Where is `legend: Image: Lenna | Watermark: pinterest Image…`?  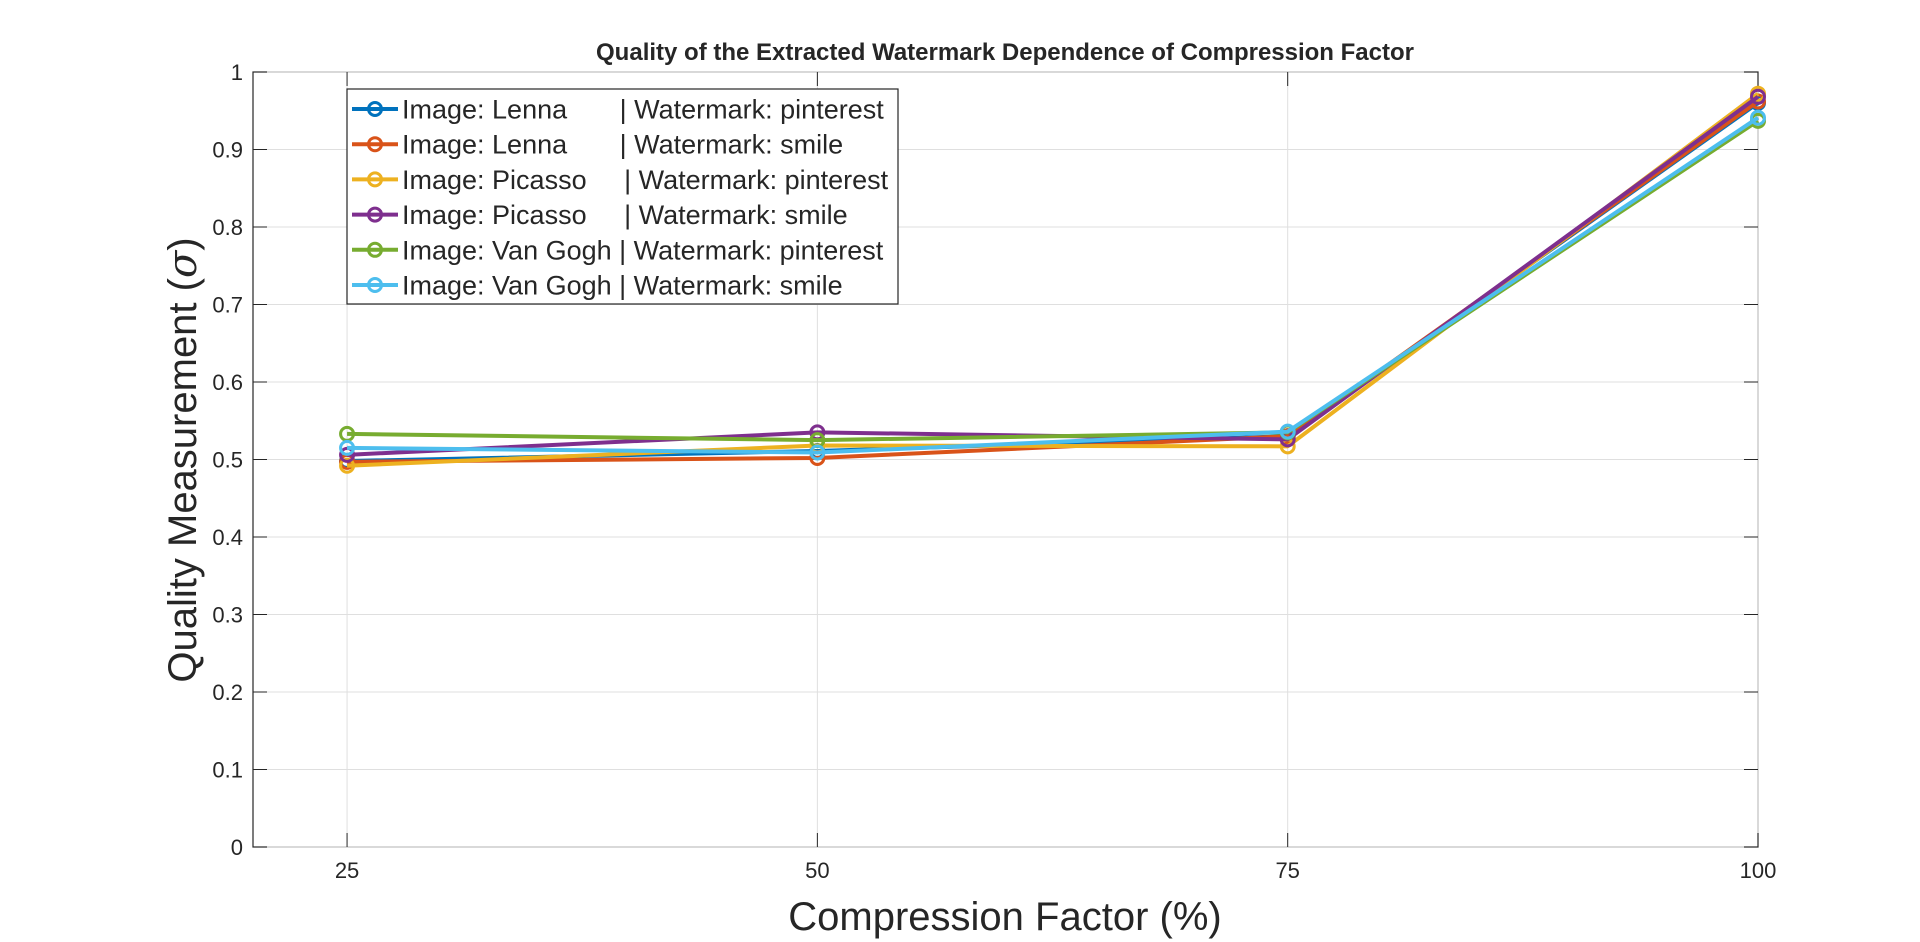 legend: Image: Lenna | Watermark: pinterest Image… is located at coordinates (622, 196).